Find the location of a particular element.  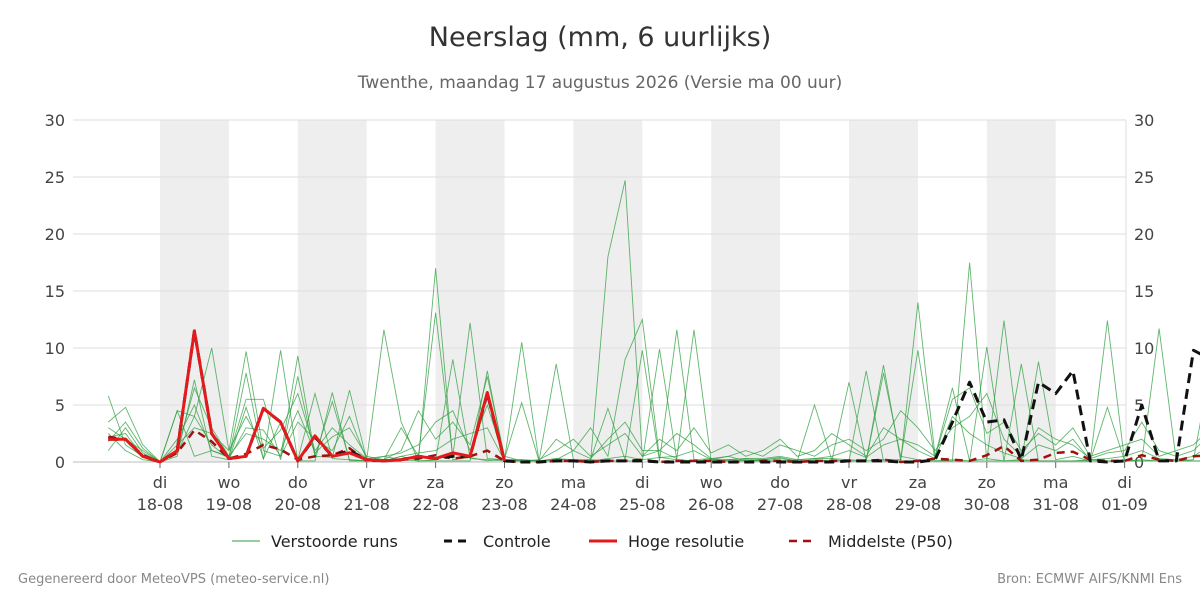

y-tick-label-right: 5 is located at coordinates (1139, 405).